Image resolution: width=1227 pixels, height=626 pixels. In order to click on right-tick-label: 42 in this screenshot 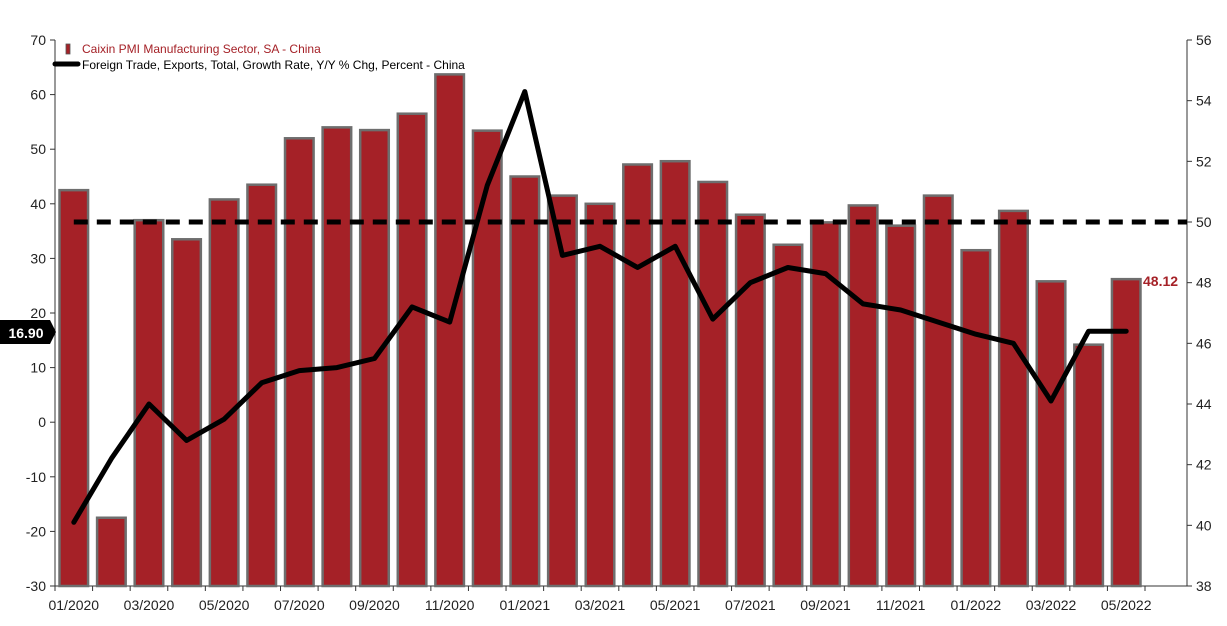, I will do `click(1204, 465)`.